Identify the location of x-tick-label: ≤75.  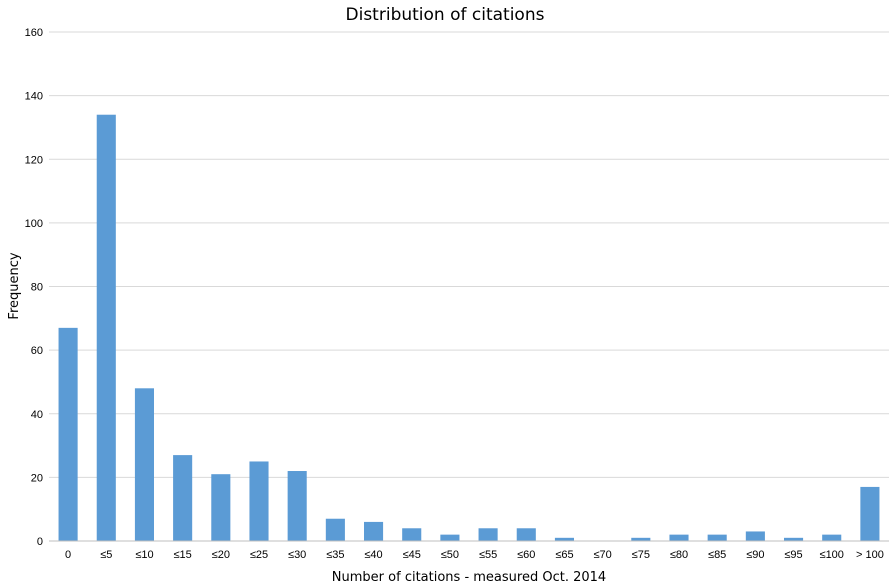
(641, 555).